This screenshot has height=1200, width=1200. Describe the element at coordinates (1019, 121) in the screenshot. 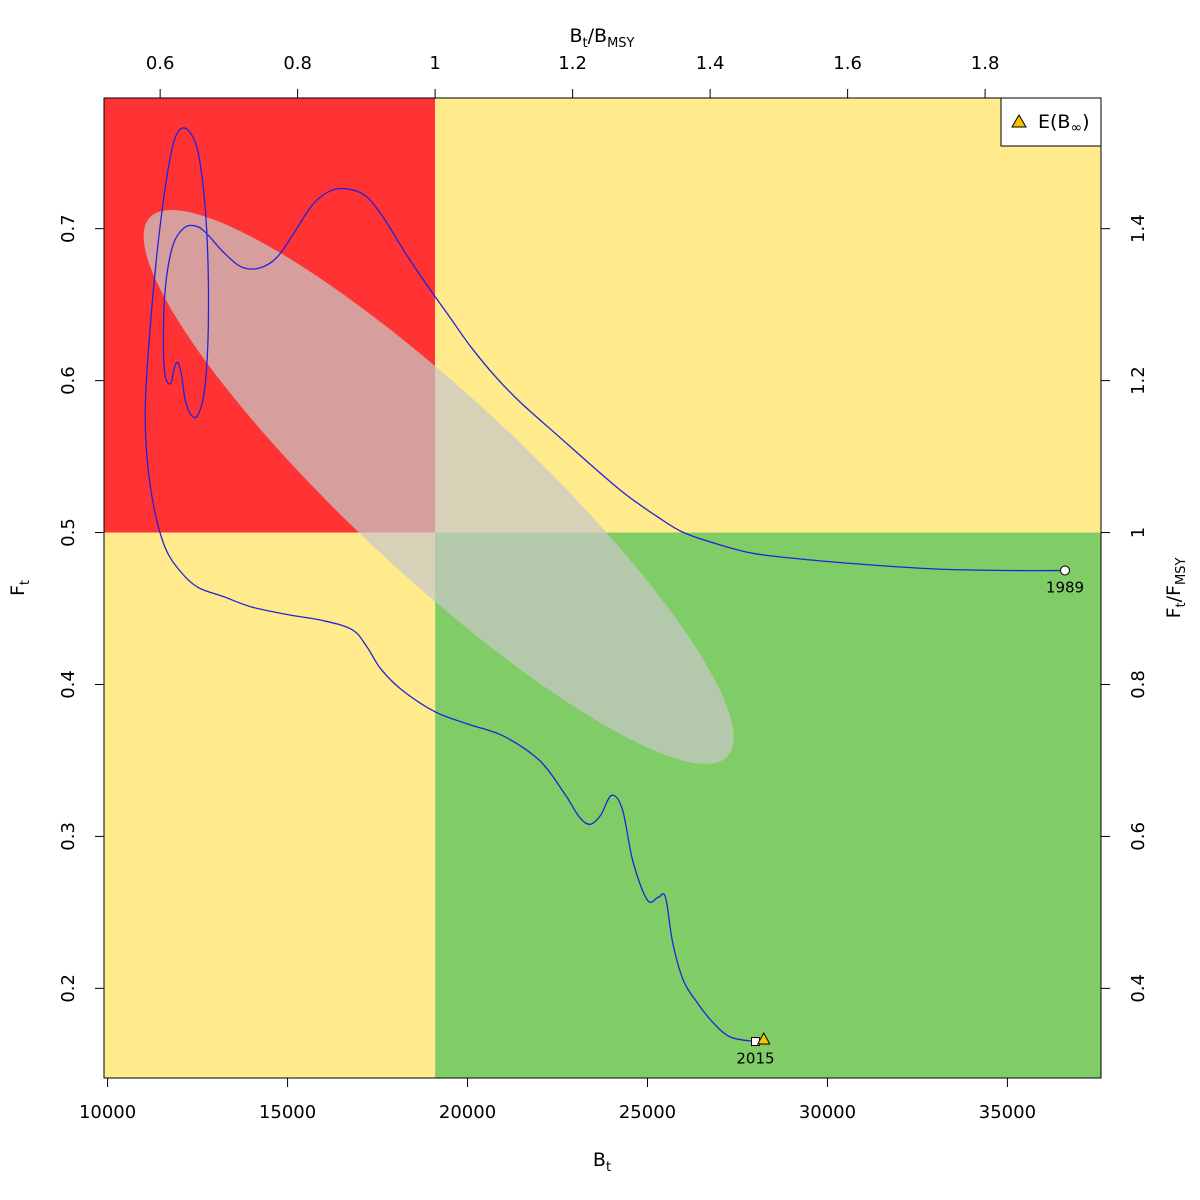

I see `legend-triangle-icon` at that location.